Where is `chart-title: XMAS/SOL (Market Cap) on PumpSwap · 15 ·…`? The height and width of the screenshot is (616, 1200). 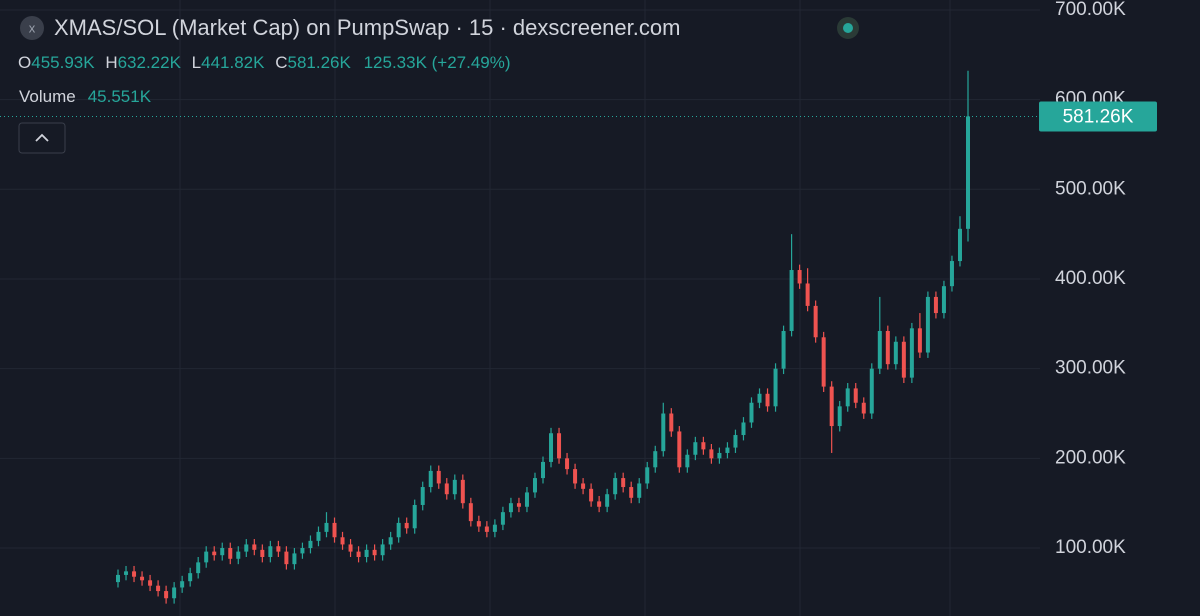 chart-title: XMAS/SOL (Market Cap) on PumpSwap · 15 ·… is located at coordinates (367, 27).